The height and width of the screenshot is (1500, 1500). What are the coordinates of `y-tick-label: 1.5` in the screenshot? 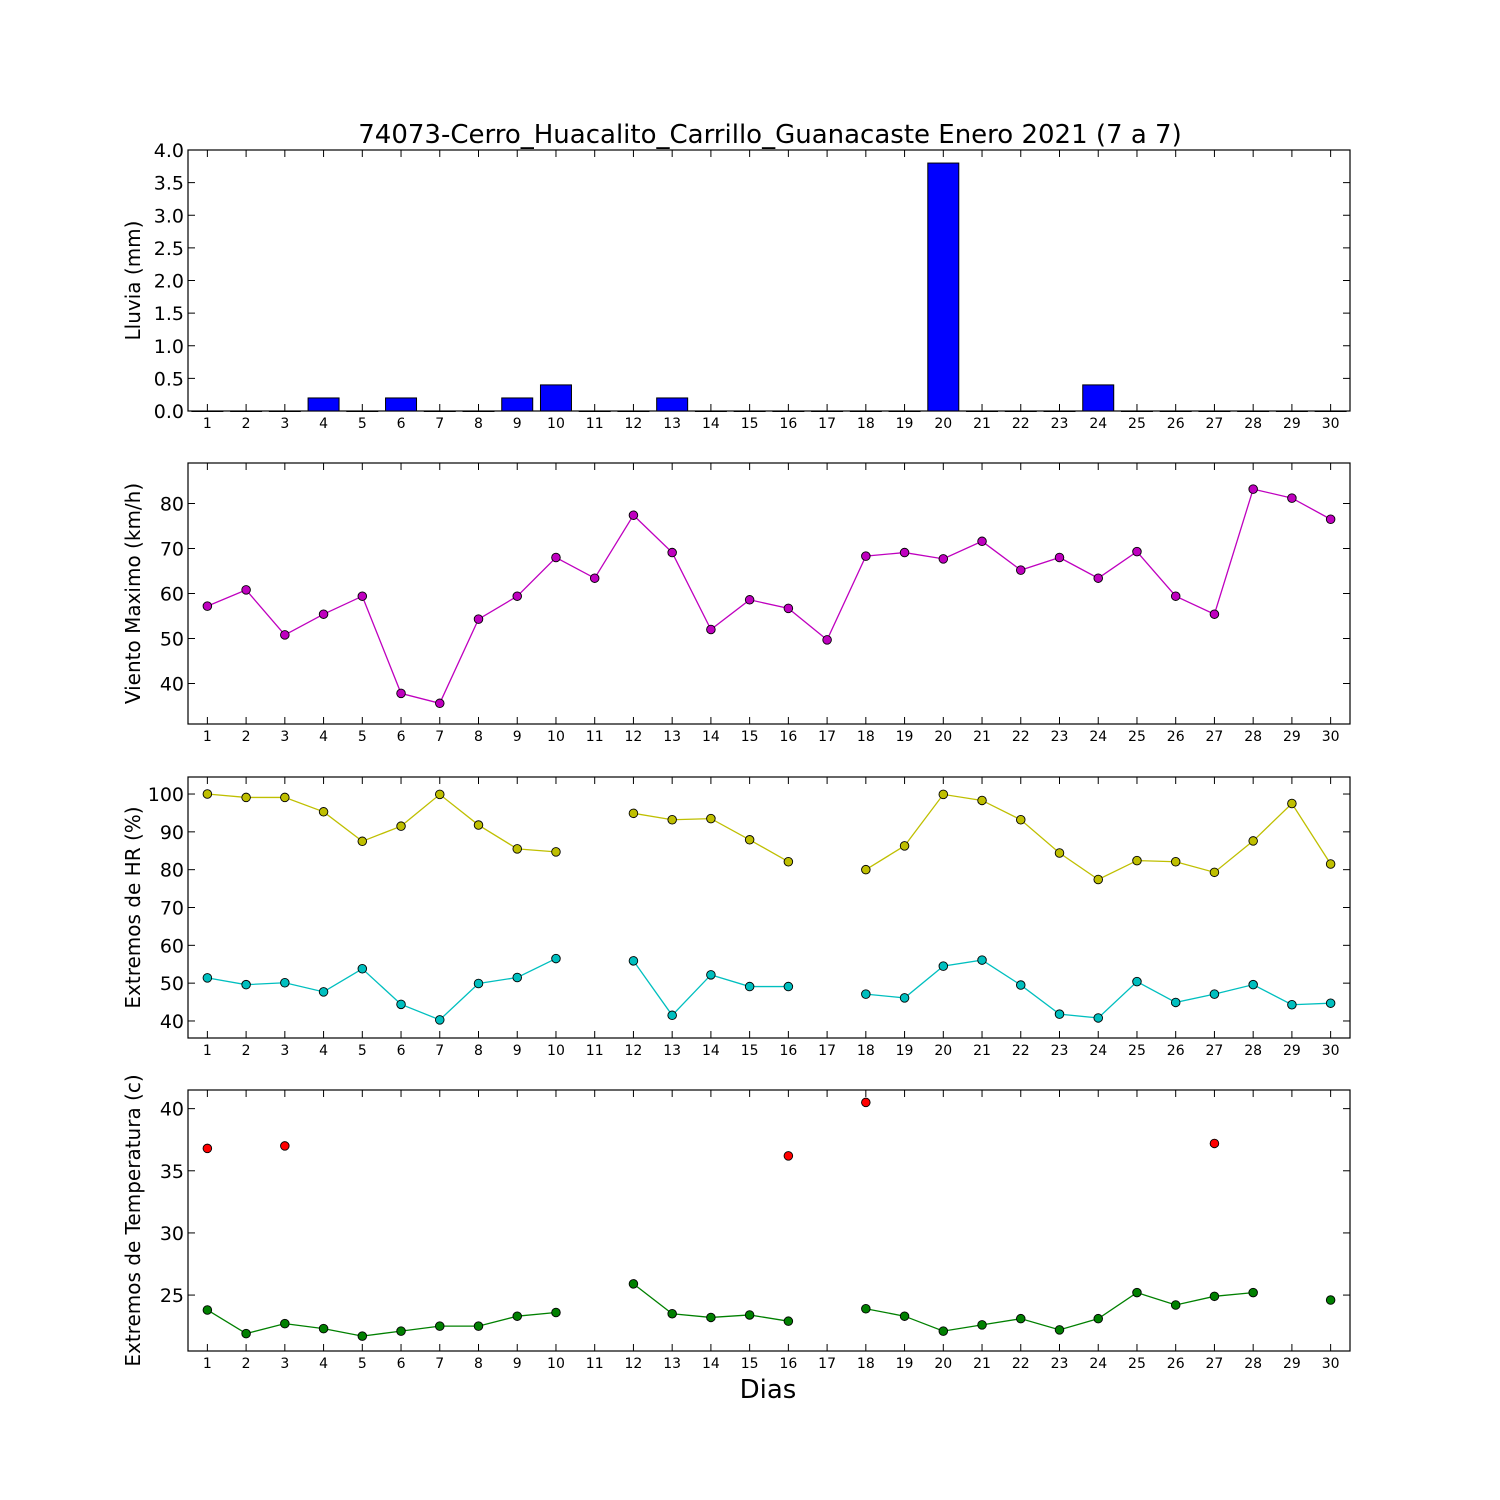 It's located at (169, 314).